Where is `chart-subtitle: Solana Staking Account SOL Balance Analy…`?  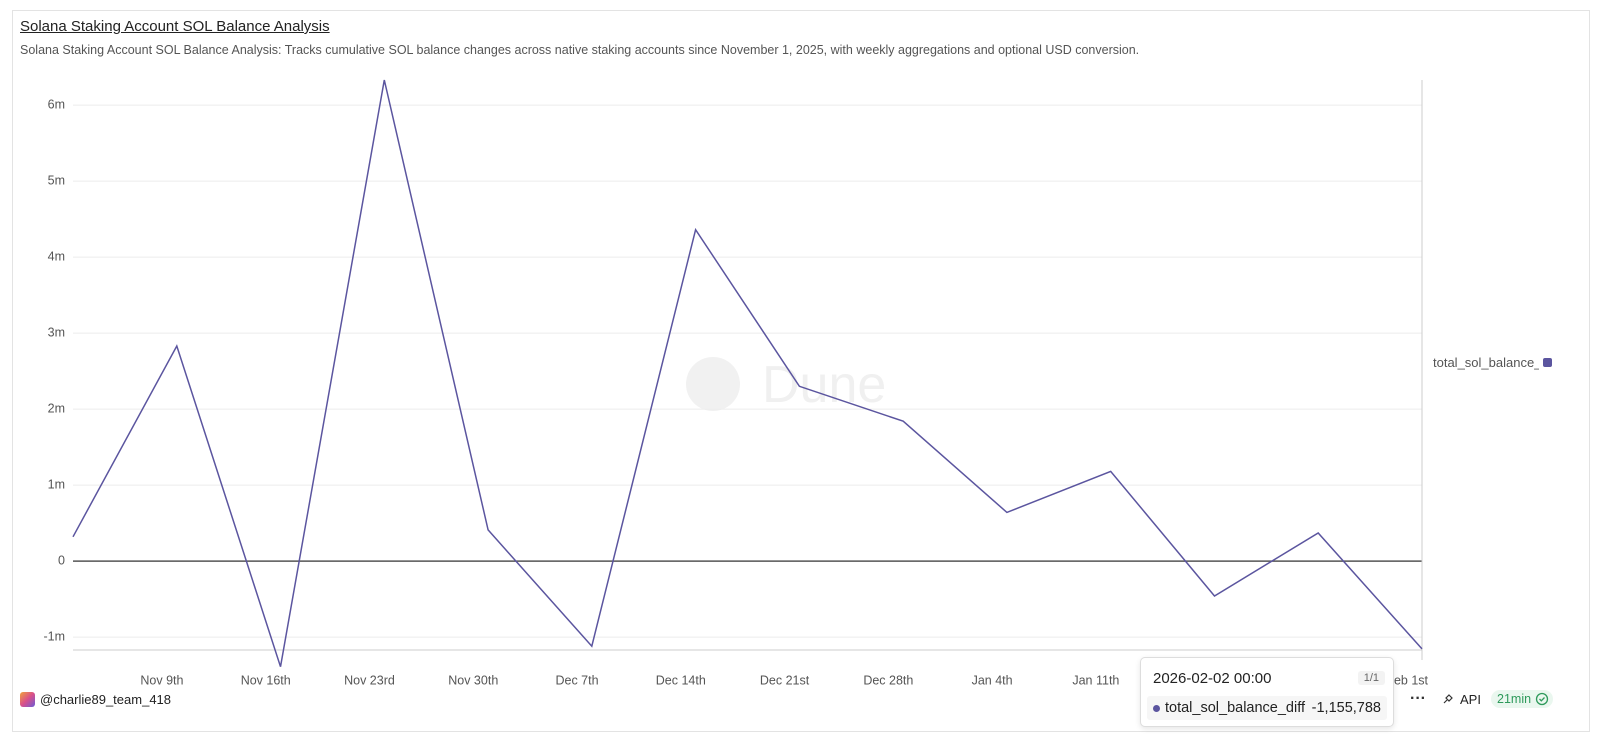
chart-subtitle: Solana Staking Account SOL Balance Analy… is located at coordinates (580, 50).